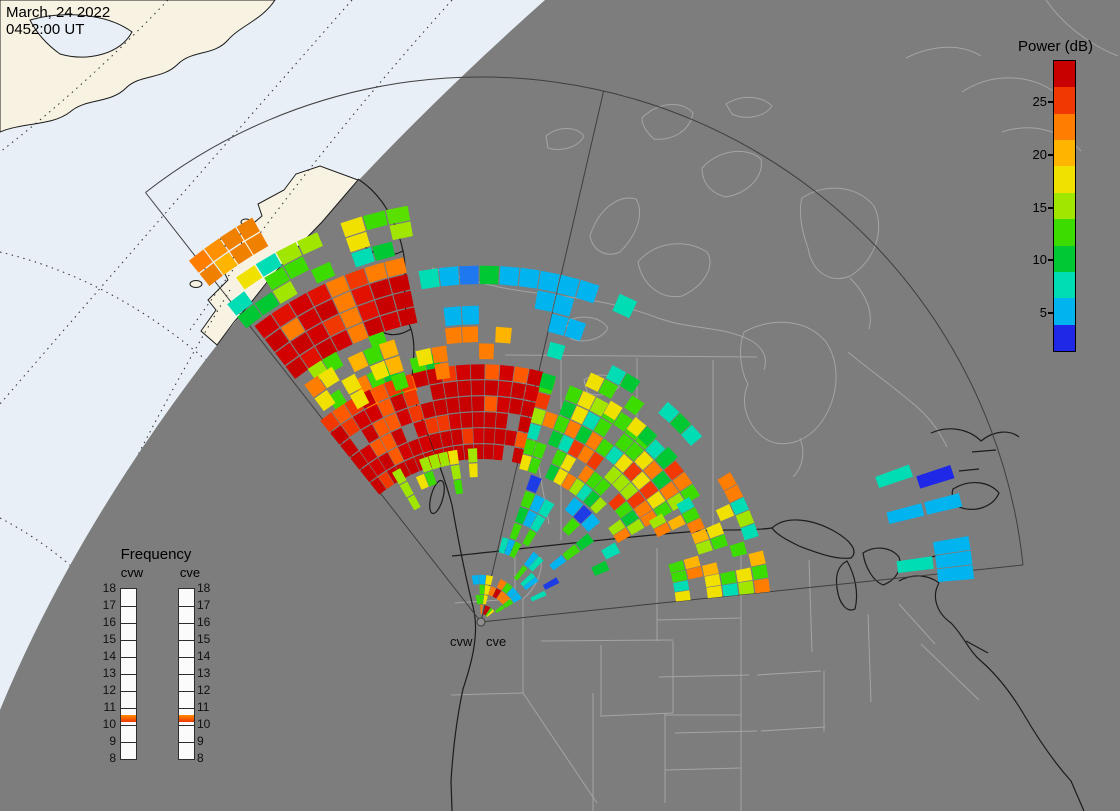  I want to click on power-legend: Power (dB) 25 20 15 10 5, so click(1060, 199).